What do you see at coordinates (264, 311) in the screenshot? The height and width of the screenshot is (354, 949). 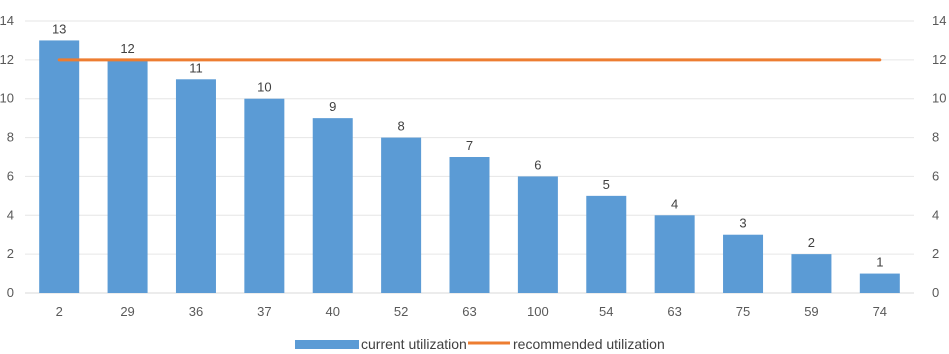 I see `x-tick-label: 37` at bounding box center [264, 311].